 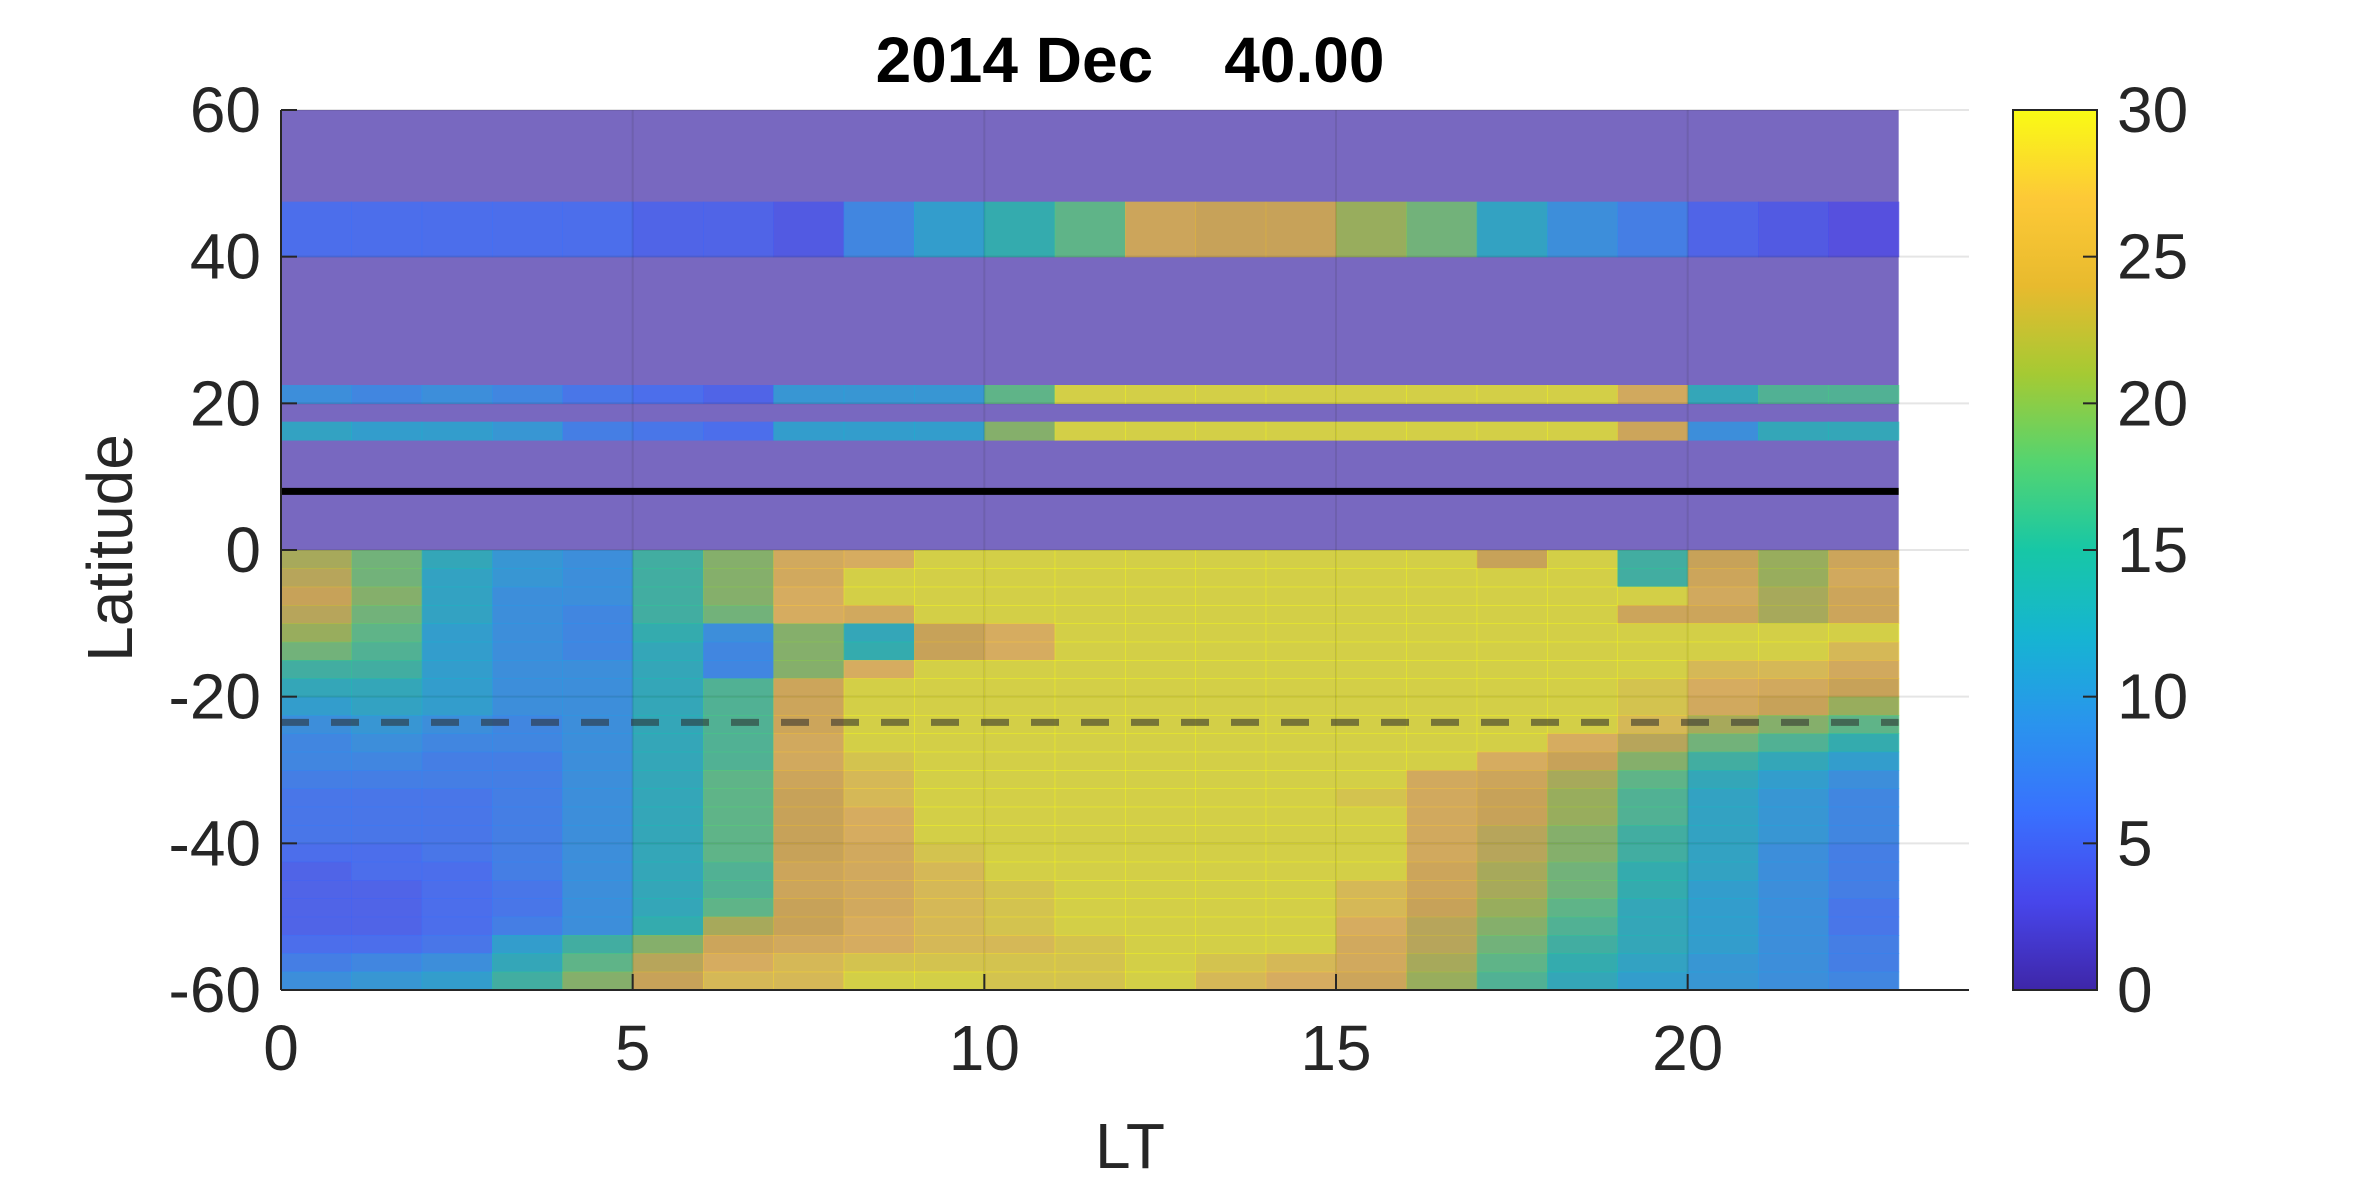 What do you see at coordinates (2135, 843) in the screenshot?
I see `colorbar-tick-label: 5` at bounding box center [2135, 843].